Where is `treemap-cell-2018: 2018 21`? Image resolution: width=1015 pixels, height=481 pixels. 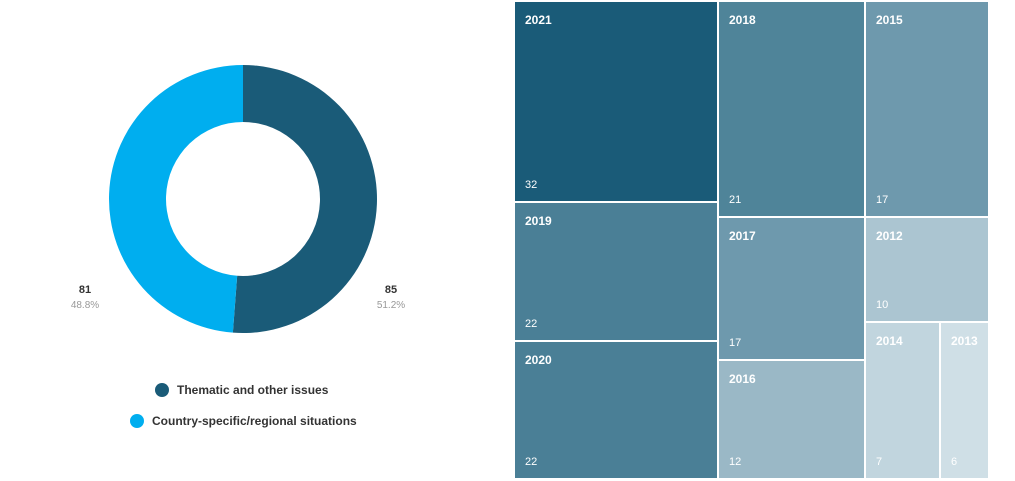
treemap-cell-2018: 2018 21 is located at coordinates (791, 109).